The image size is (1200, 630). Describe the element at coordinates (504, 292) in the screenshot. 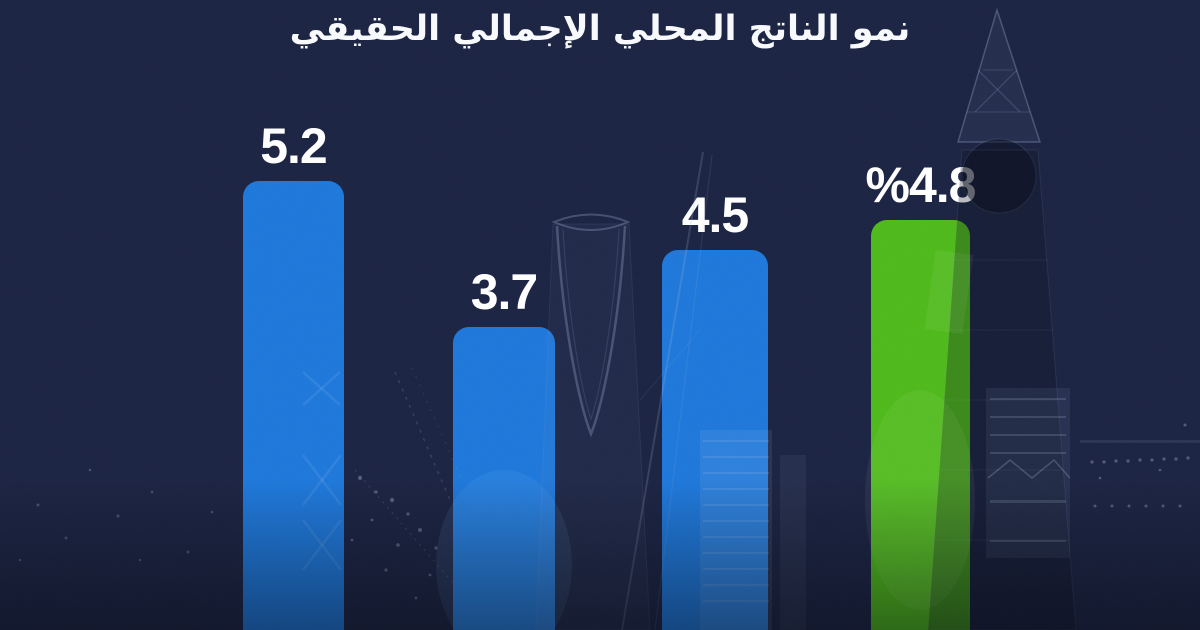

I see `bar-value-label-2: 3.7` at that location.